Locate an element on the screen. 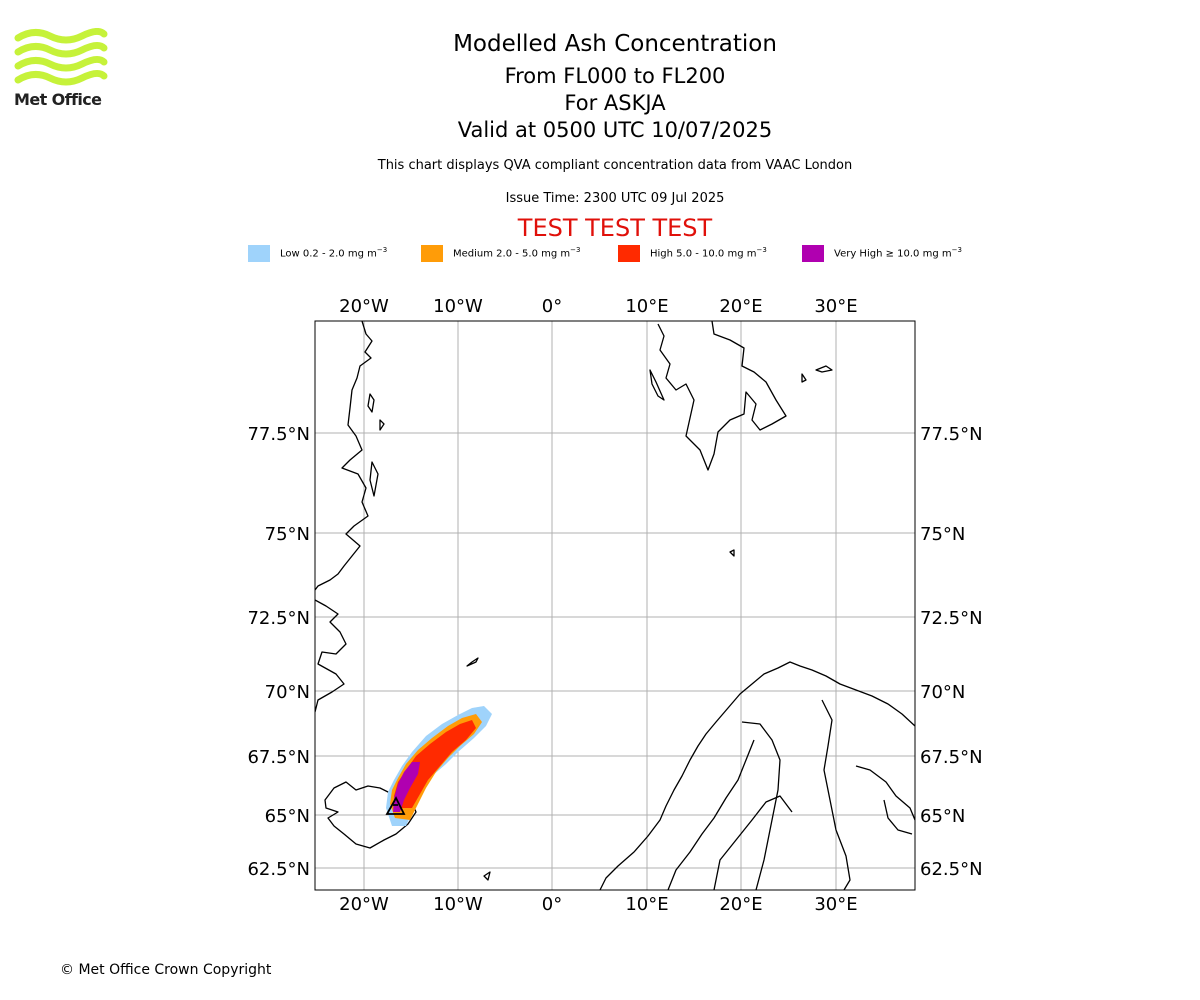 The image size is (1200, 1000). flight-level-range: From FL000 to FL200 is located at coordinates (615, 76).